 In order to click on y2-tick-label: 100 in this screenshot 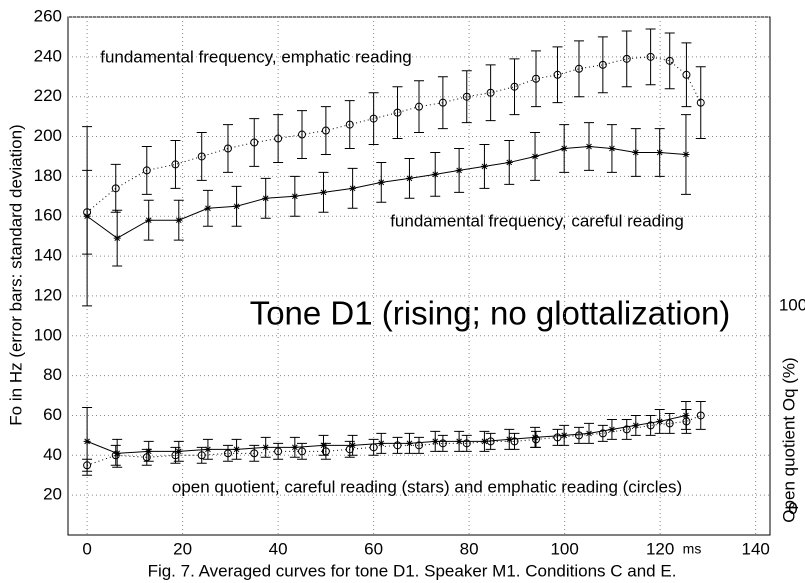, I will do `click(792, 304)`.